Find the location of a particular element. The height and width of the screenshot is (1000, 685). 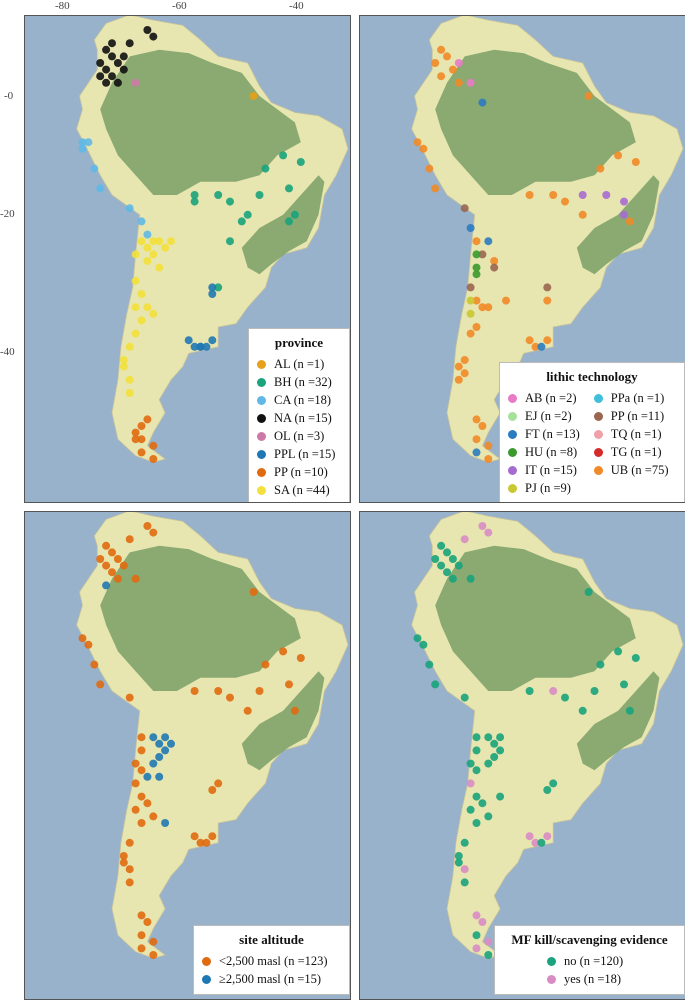

legend-title: lithic technology is located at coordinates (592, 376).